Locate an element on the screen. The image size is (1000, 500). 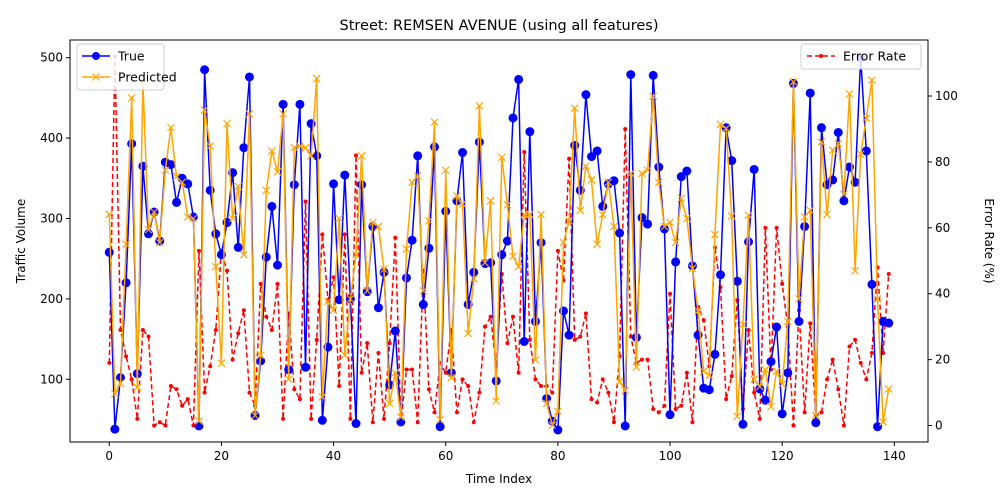
x-tick-label: 40 is located at coordinates (333, 456).